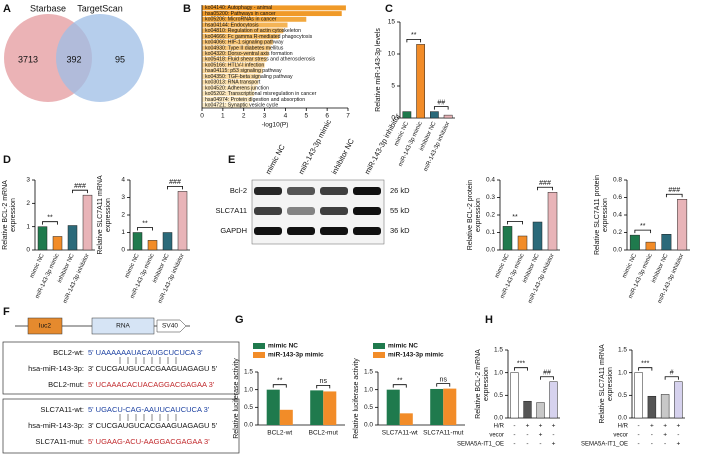 Image resolution: width=708 pixels, height=457 pixels. Describe the element at coordinates (236, 398) in the screenshot. I see `y-axis-title: Relative luciferase activity` at that location.